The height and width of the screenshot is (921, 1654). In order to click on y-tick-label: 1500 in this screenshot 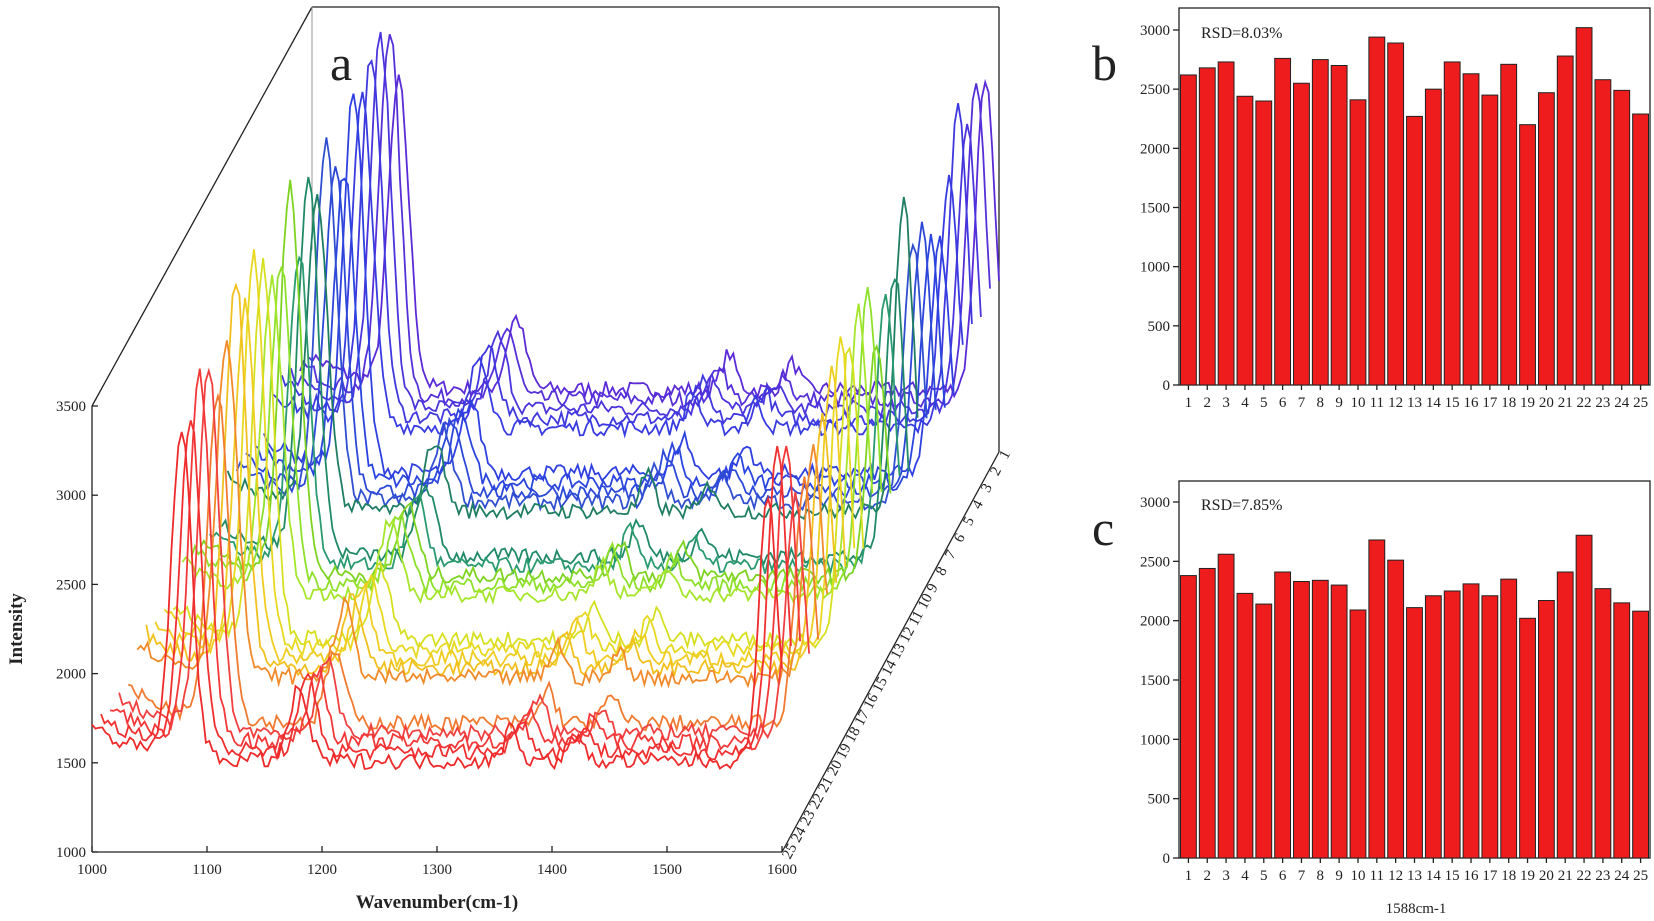, I will do `click(71, 764)`.